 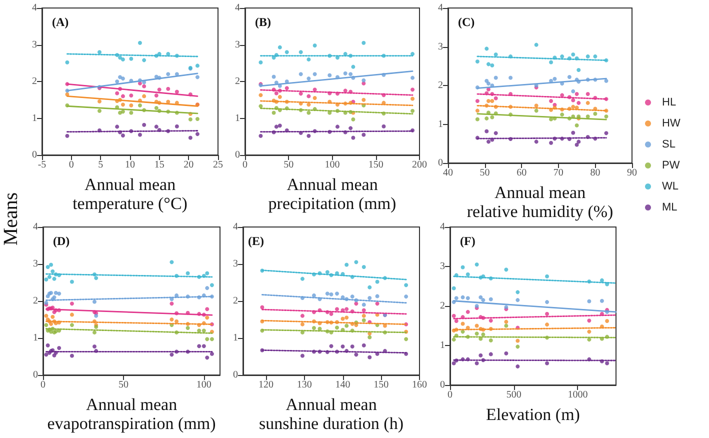 I want to click on x-axis-title: Annual mean precipitation (mm), so click(x=332, y=194).